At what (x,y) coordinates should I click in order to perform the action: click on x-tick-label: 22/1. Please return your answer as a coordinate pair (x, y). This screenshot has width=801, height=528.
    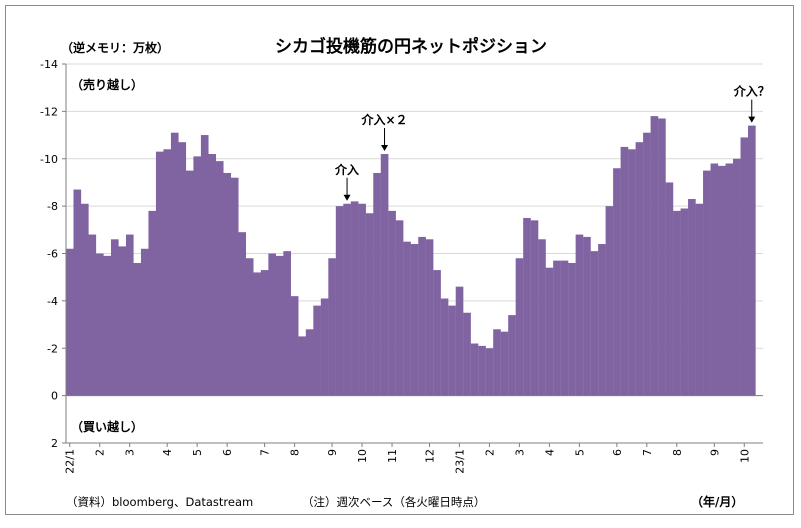
    Looking at the image, I should click on (70, 461).